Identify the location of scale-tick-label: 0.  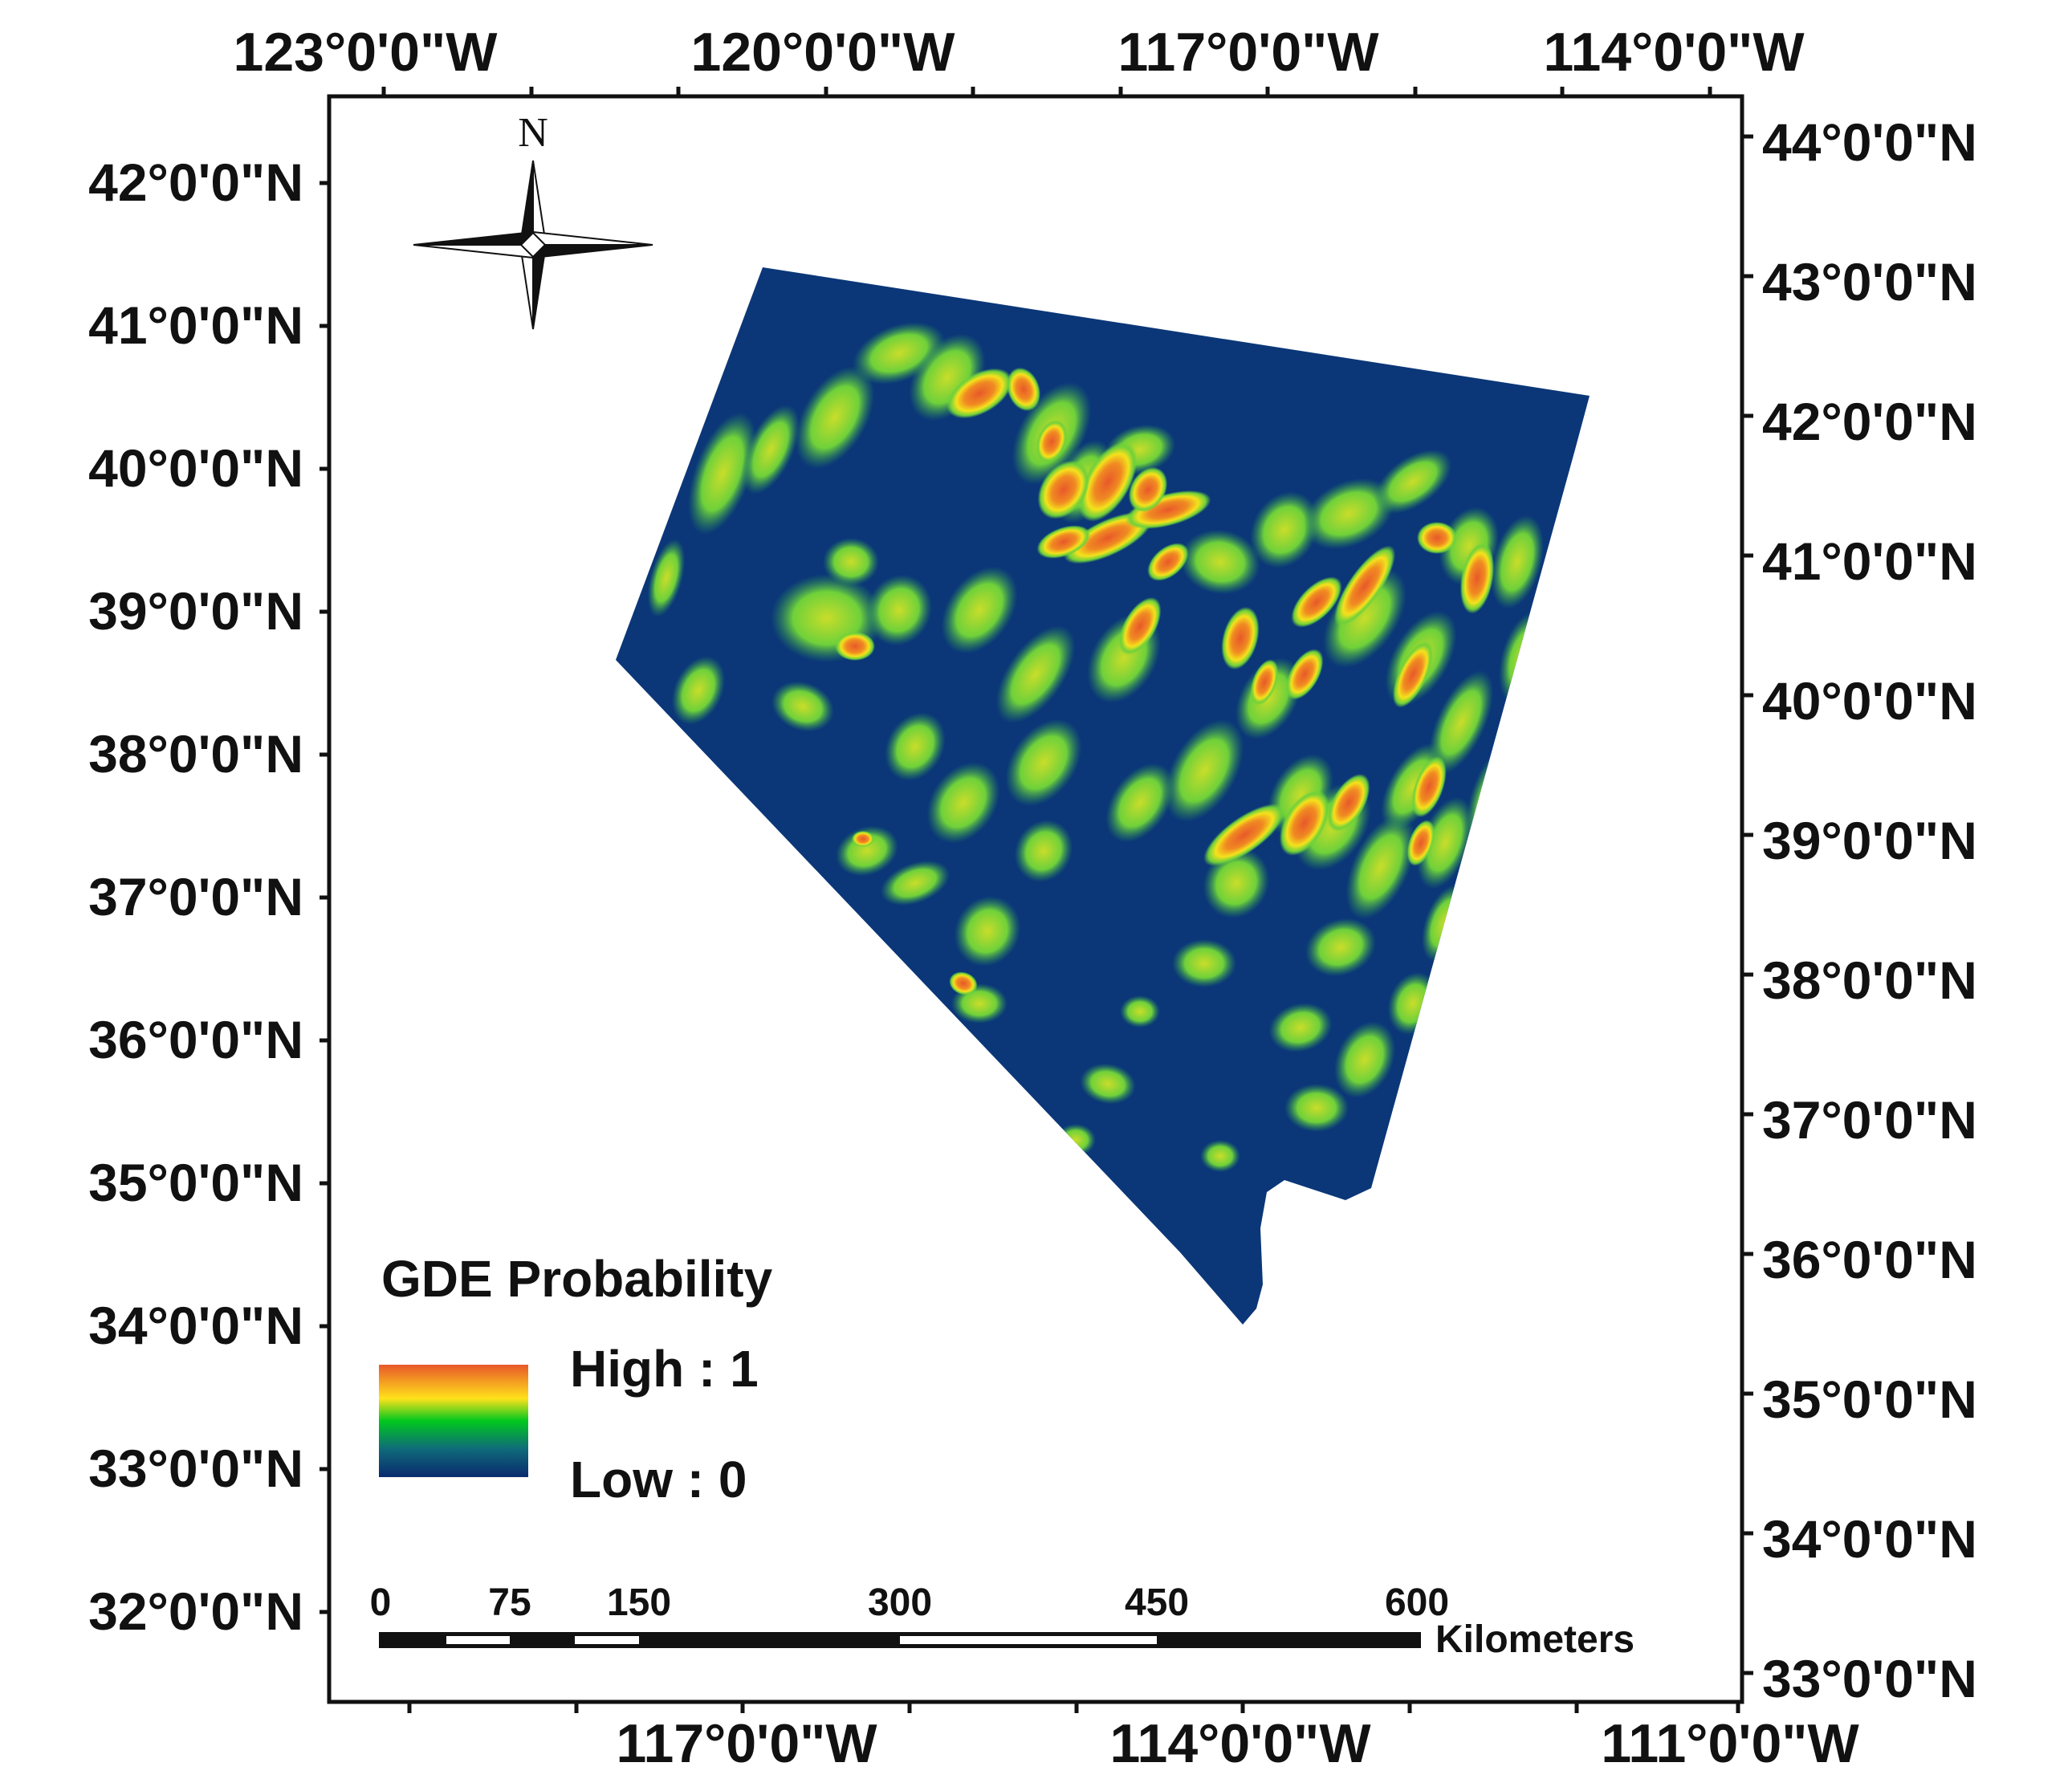
(381, 1602).